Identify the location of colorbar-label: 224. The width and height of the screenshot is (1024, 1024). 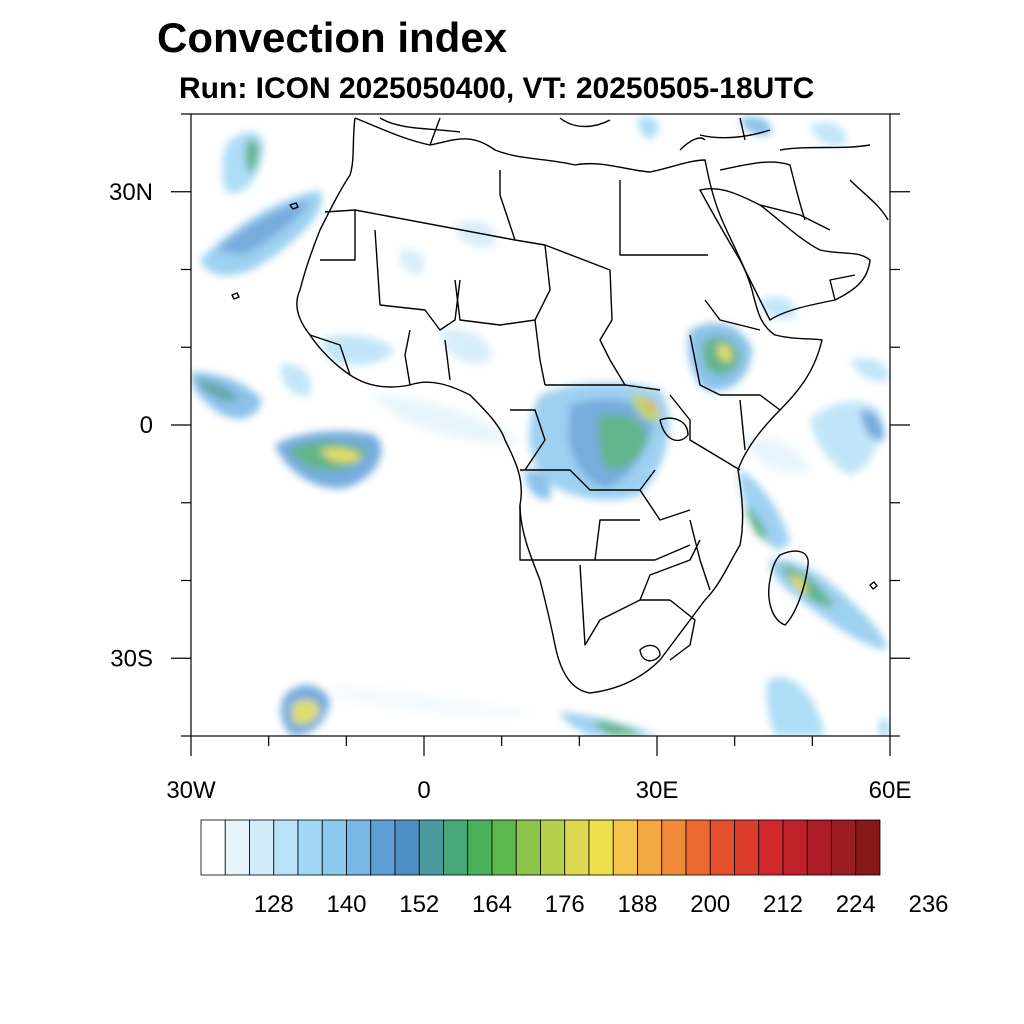
(856, 904).